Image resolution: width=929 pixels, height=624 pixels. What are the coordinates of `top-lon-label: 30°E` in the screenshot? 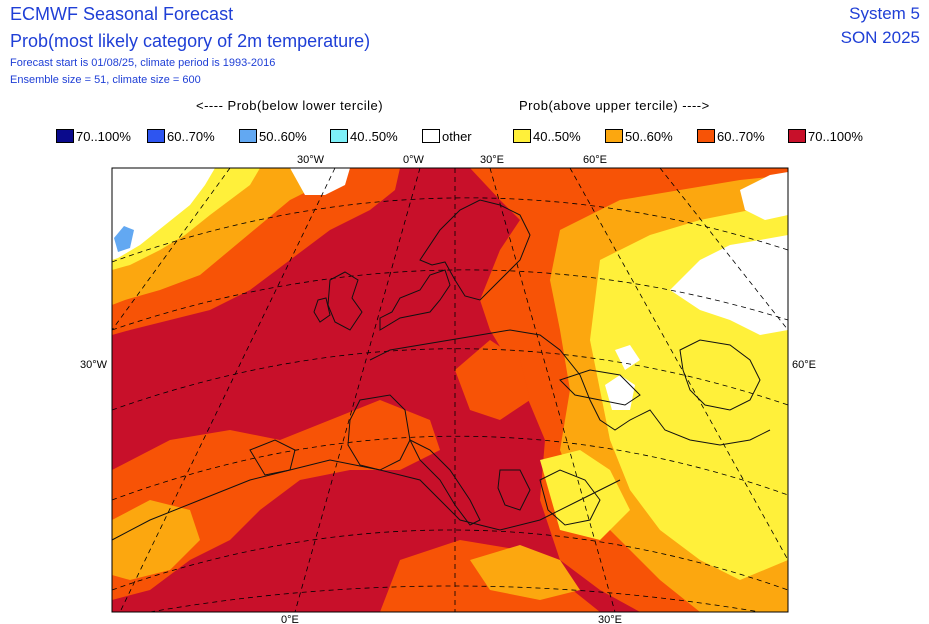 It's located at (492, 160).